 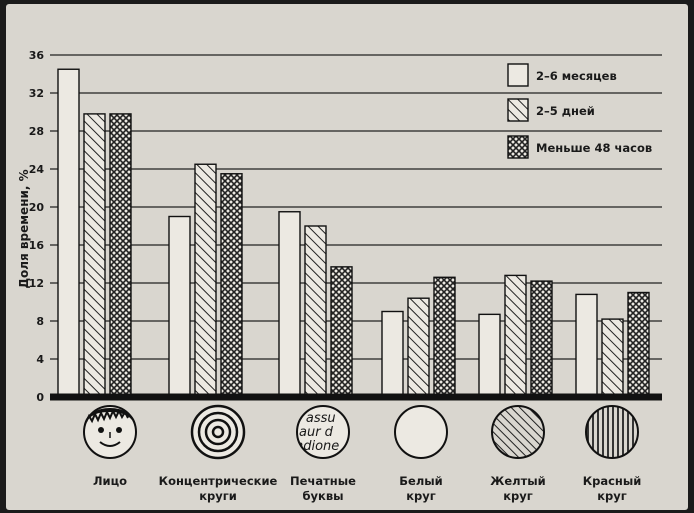 What do you see at coordinates (322, 496) in the screenshot?
I see `category-label-line2: буквы` at bounding box center [322, 496].